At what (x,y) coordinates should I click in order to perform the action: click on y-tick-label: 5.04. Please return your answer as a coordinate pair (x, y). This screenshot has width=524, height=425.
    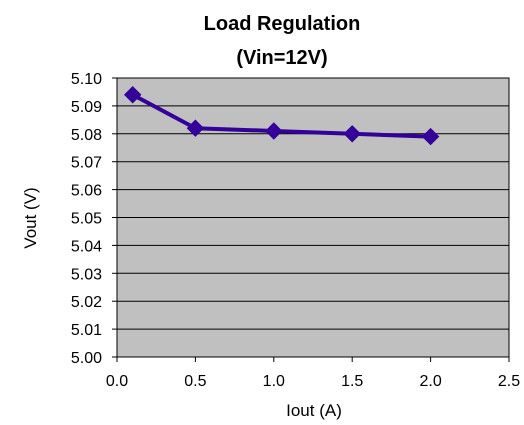
    Looking at the image, I should click on (86, 246).